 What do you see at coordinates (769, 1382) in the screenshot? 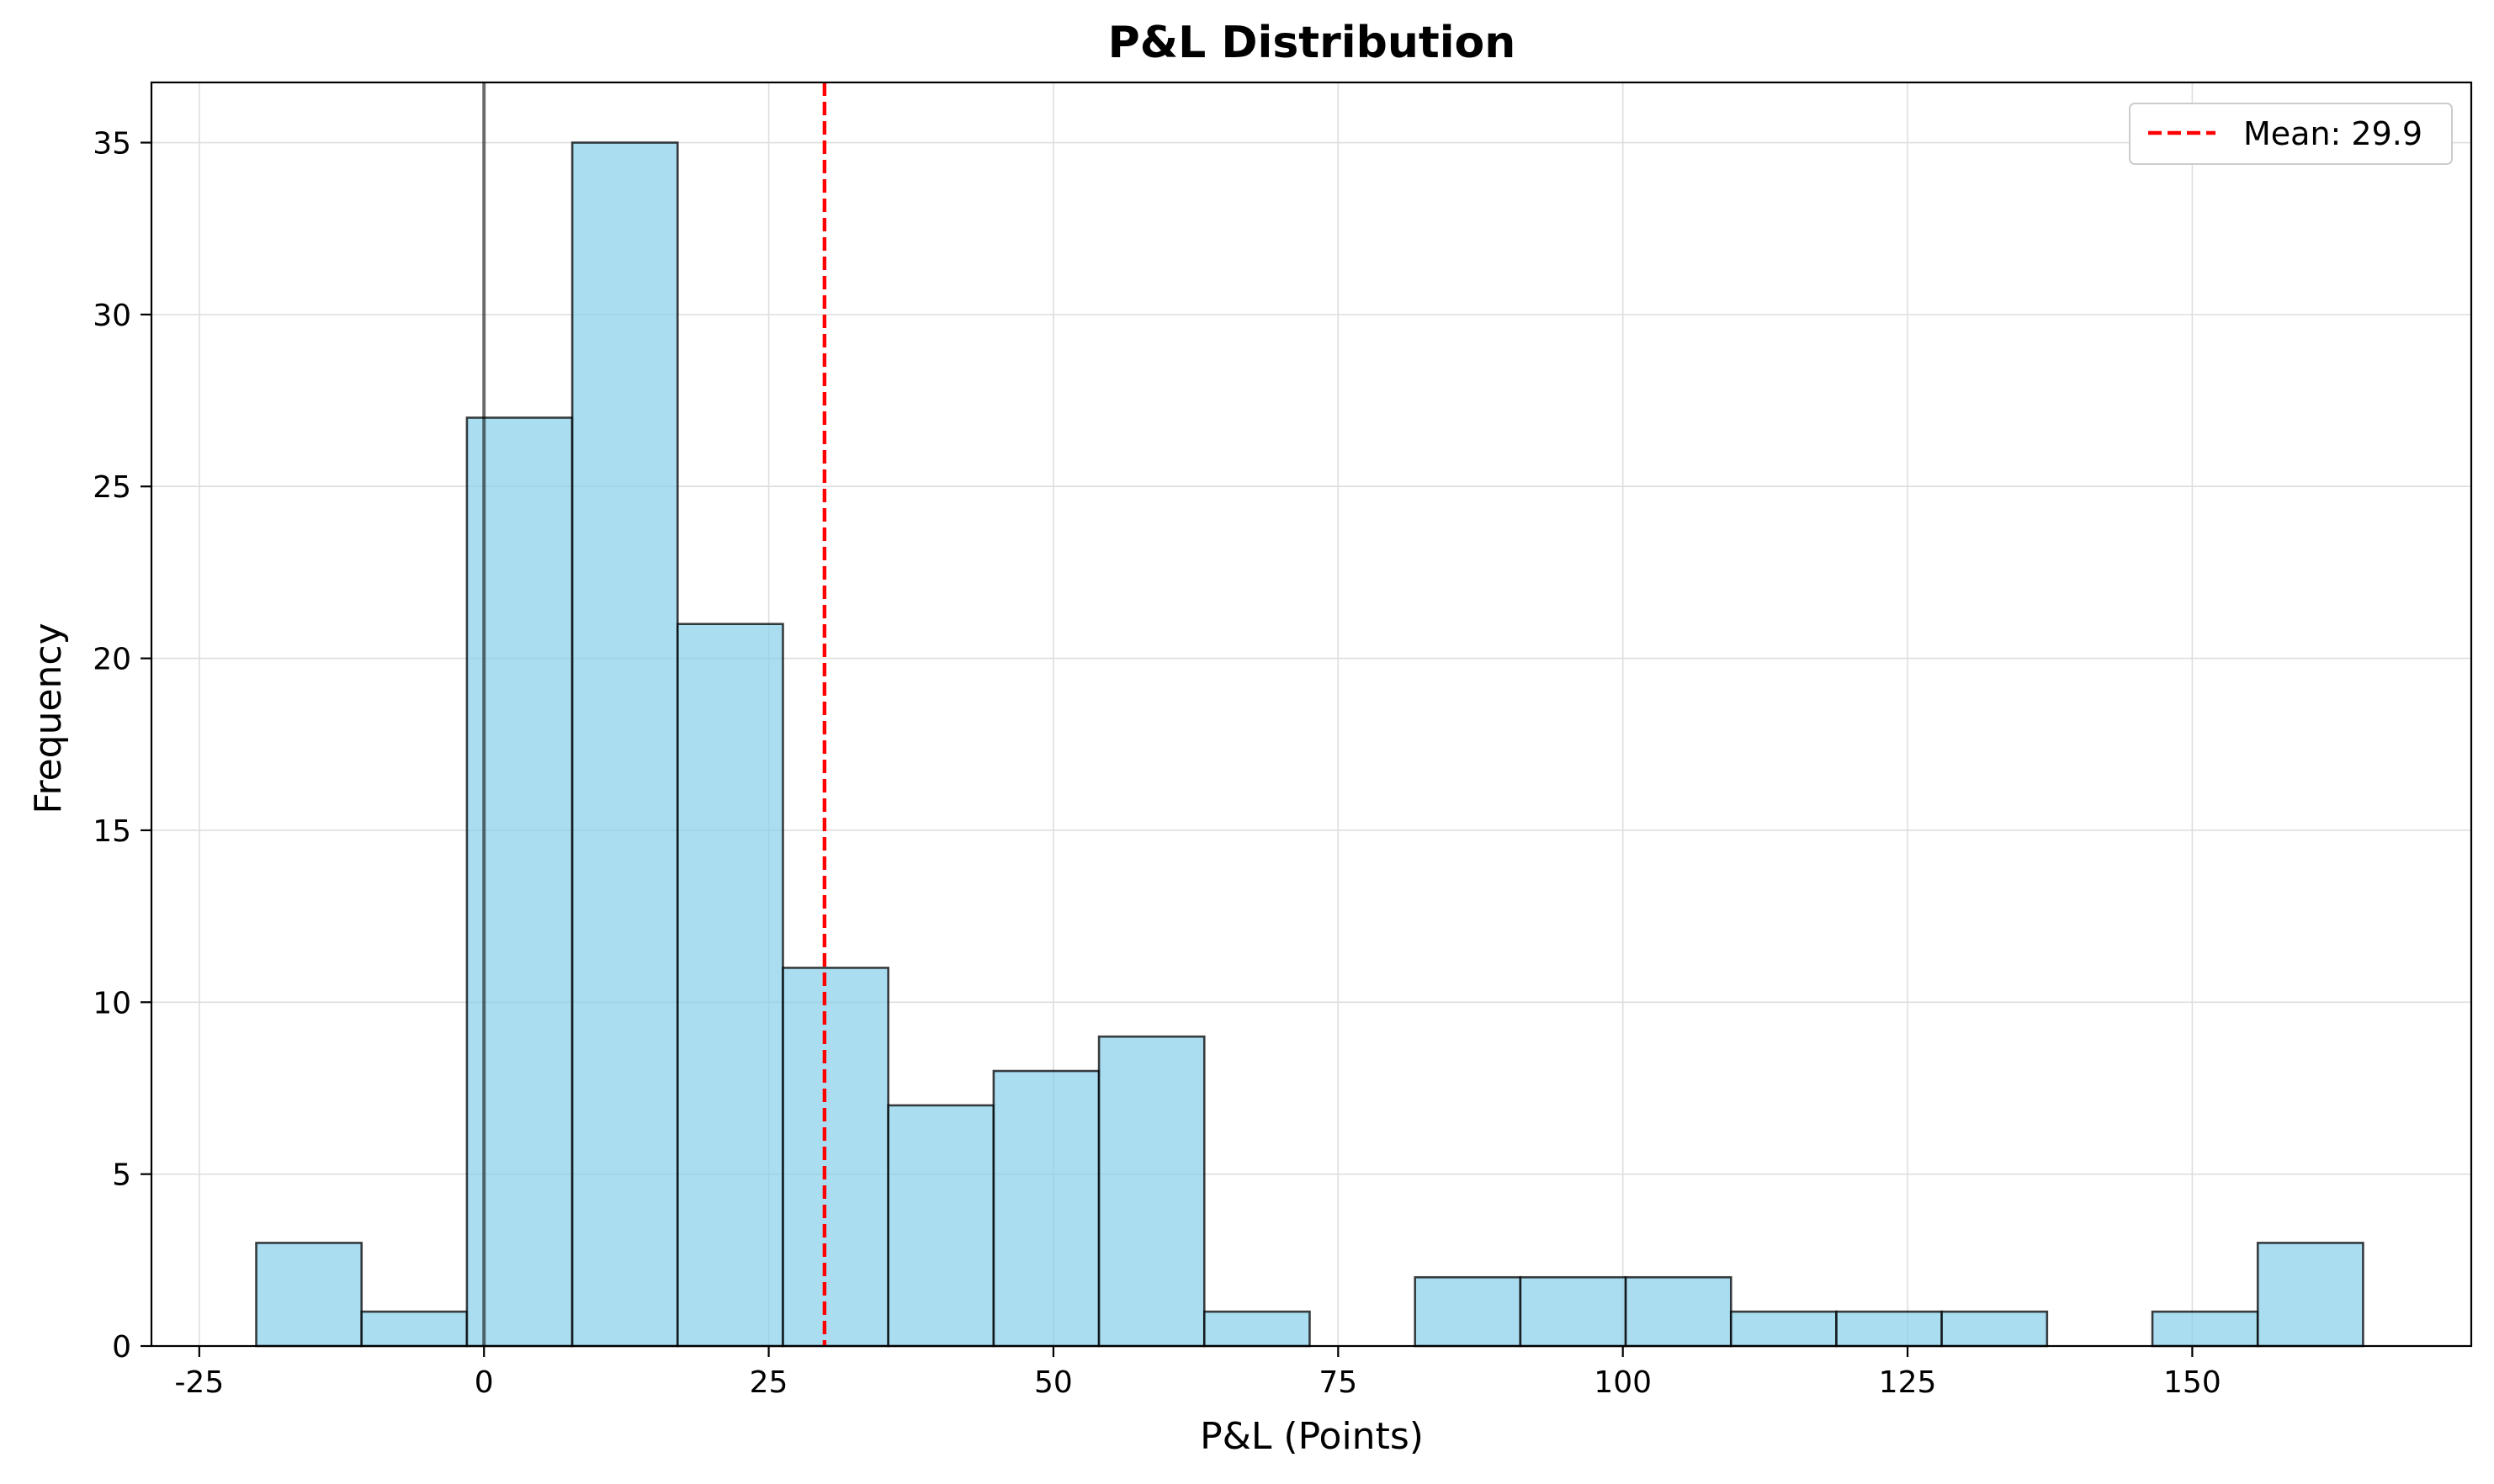
I see `x-tick-label: 25` at bounding box center [769, 1382].